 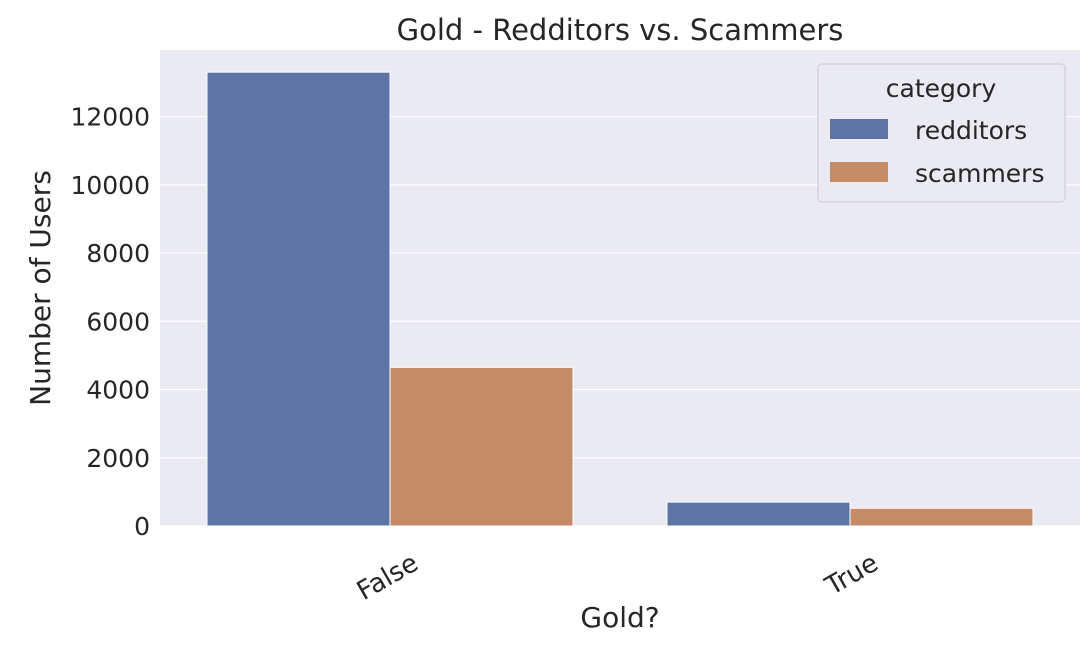 What do you see at coordinates (40, 288) in the screenshot?
I see `y-axis-label: Number of Users` at bounding box center [40, 288].